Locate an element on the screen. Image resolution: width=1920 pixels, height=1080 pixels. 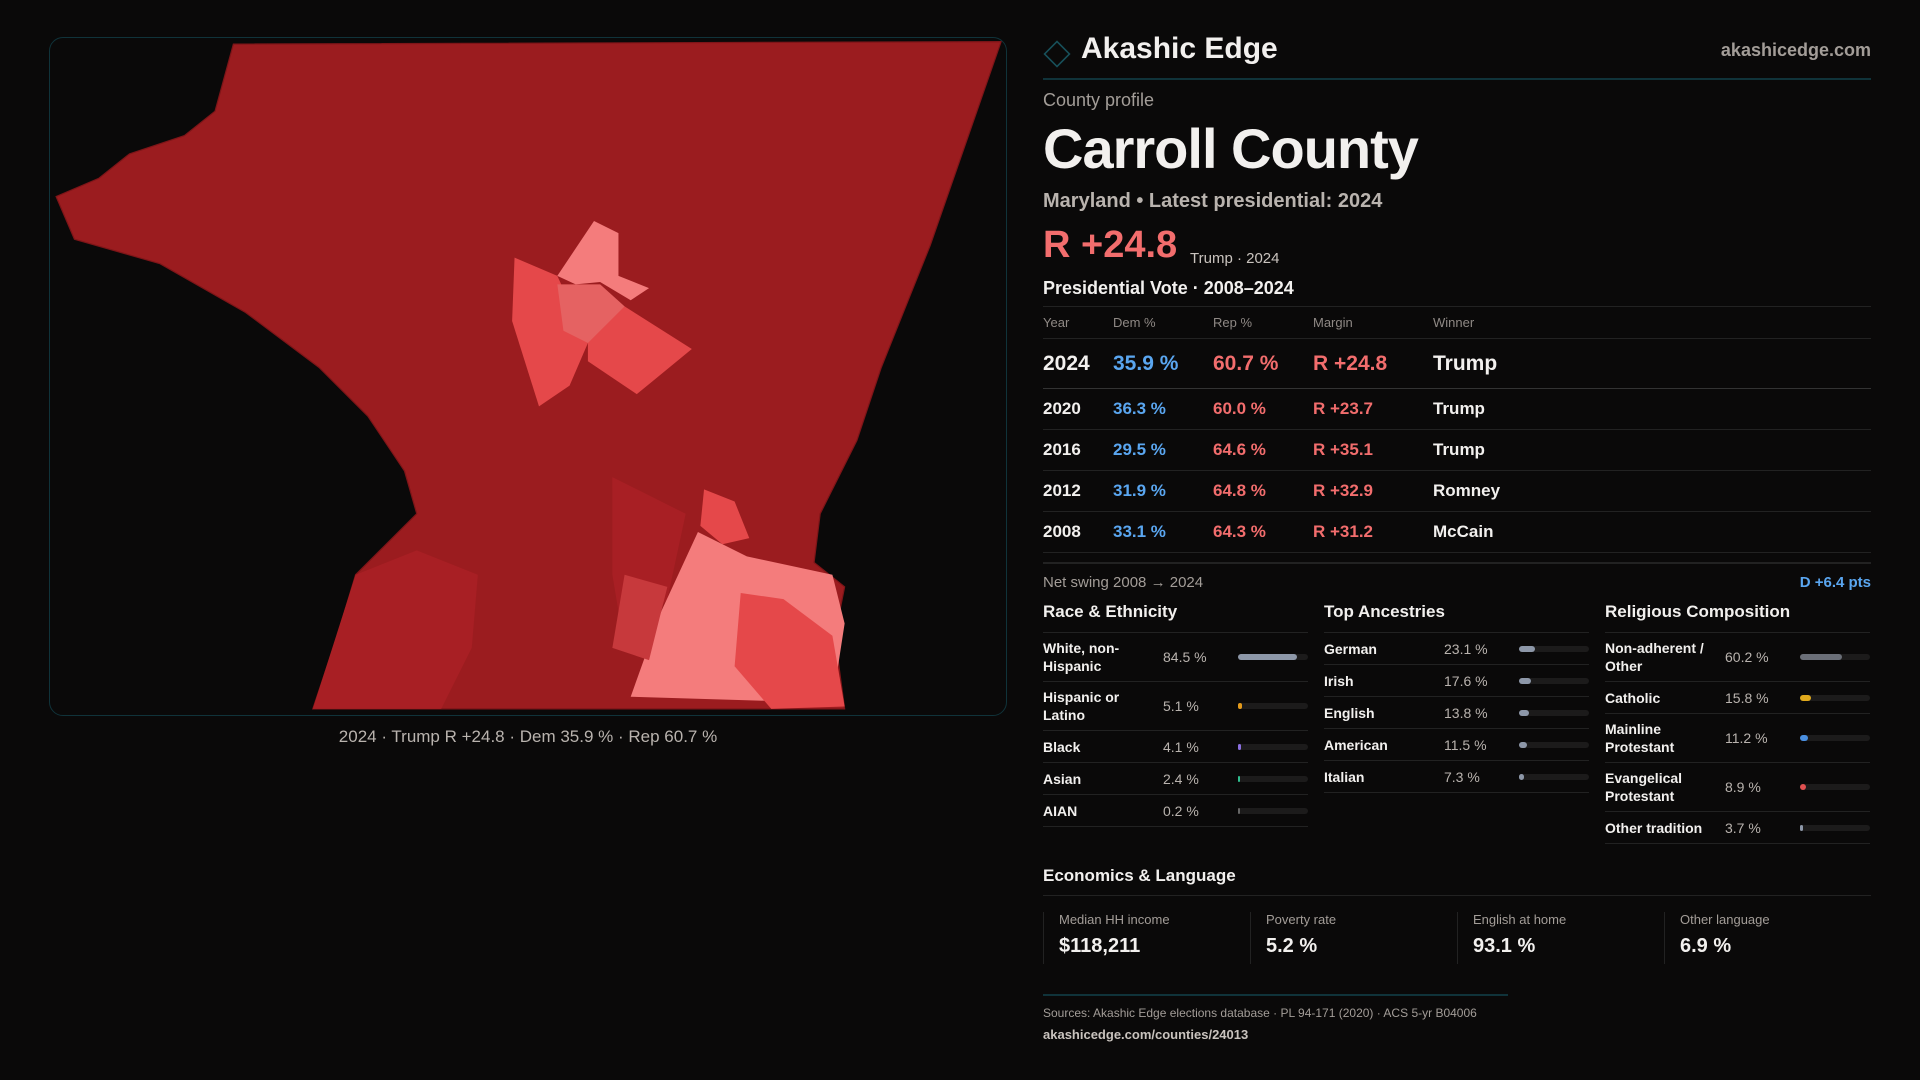
item-percent: 13.8 % is located at coordinates (1466, 712).